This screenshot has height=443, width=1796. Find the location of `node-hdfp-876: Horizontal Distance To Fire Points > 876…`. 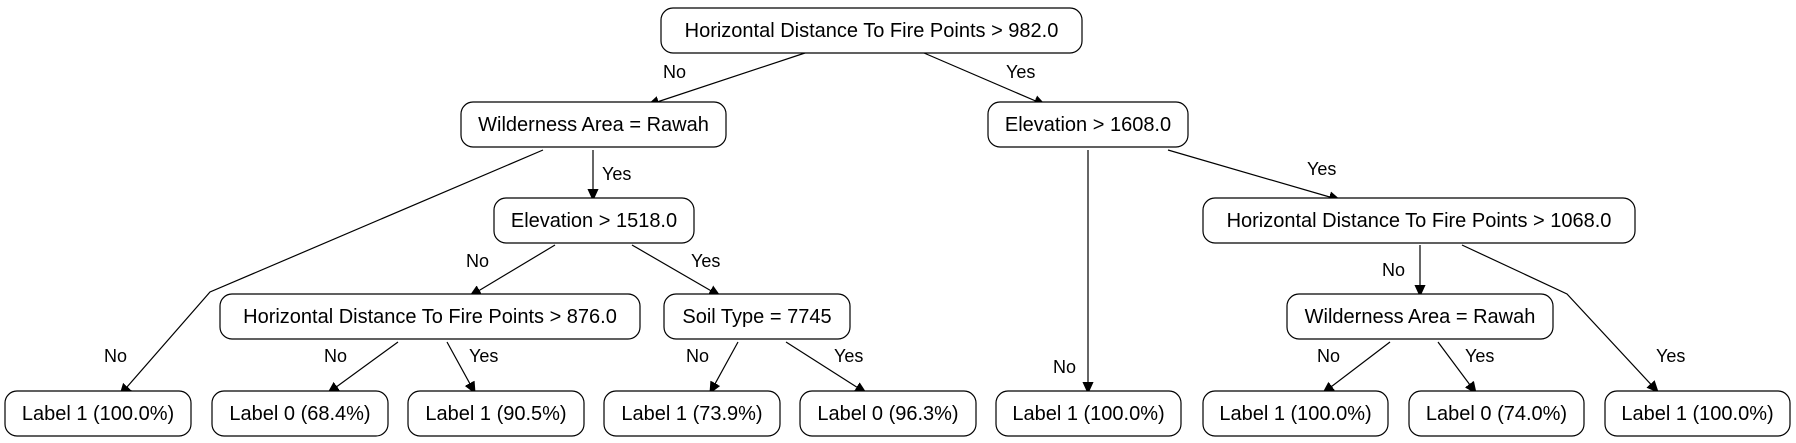

node-hdfp-876: Horizontal Distance To Fire Points > 876… is located at coordinates (430, 316).